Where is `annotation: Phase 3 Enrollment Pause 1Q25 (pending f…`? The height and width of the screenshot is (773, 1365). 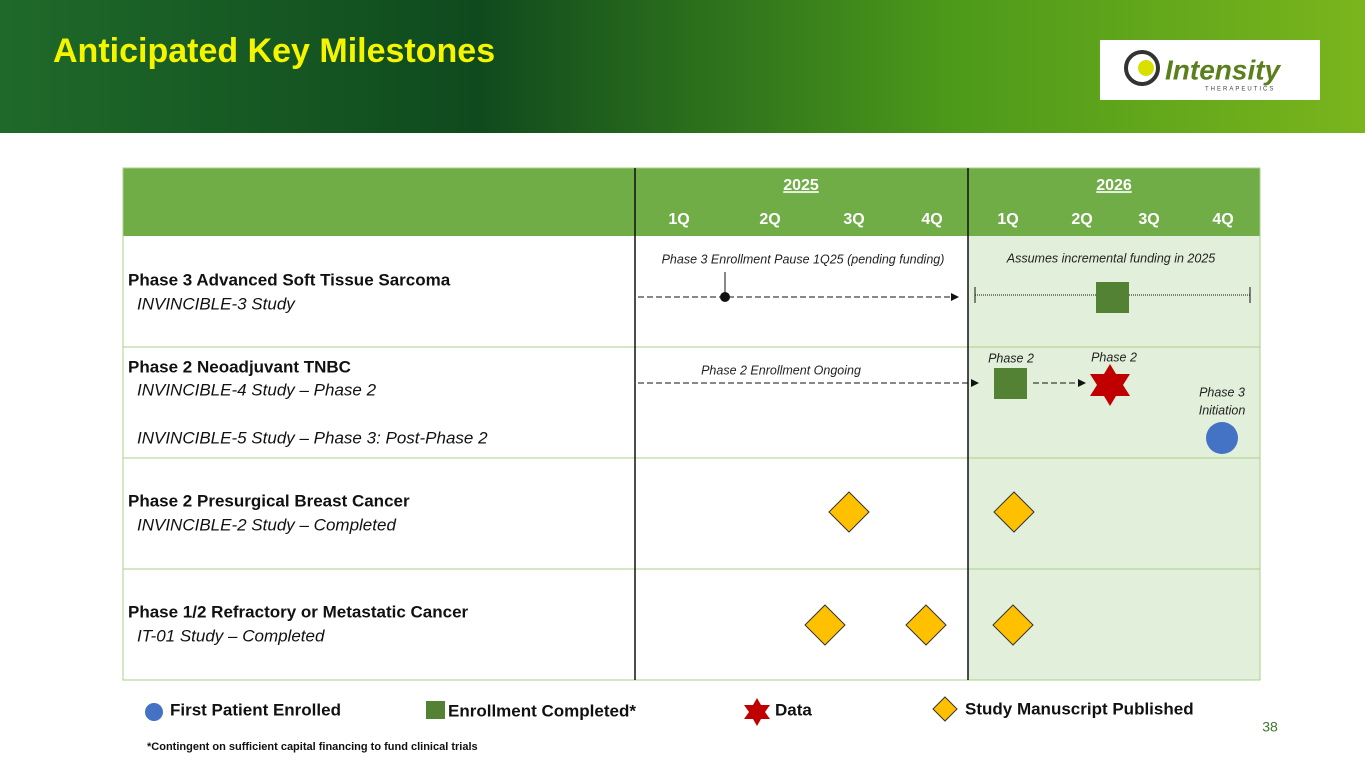 annotation: Phase 3 Enrollment Pause 1Q25 (pending f… is located at coordinates (803, 259).